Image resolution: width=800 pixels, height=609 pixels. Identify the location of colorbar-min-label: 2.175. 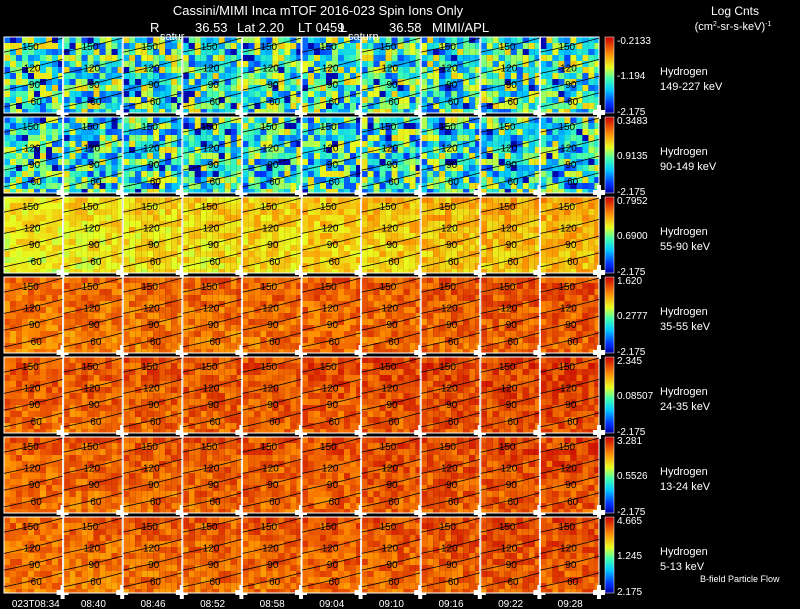
(629, 592).